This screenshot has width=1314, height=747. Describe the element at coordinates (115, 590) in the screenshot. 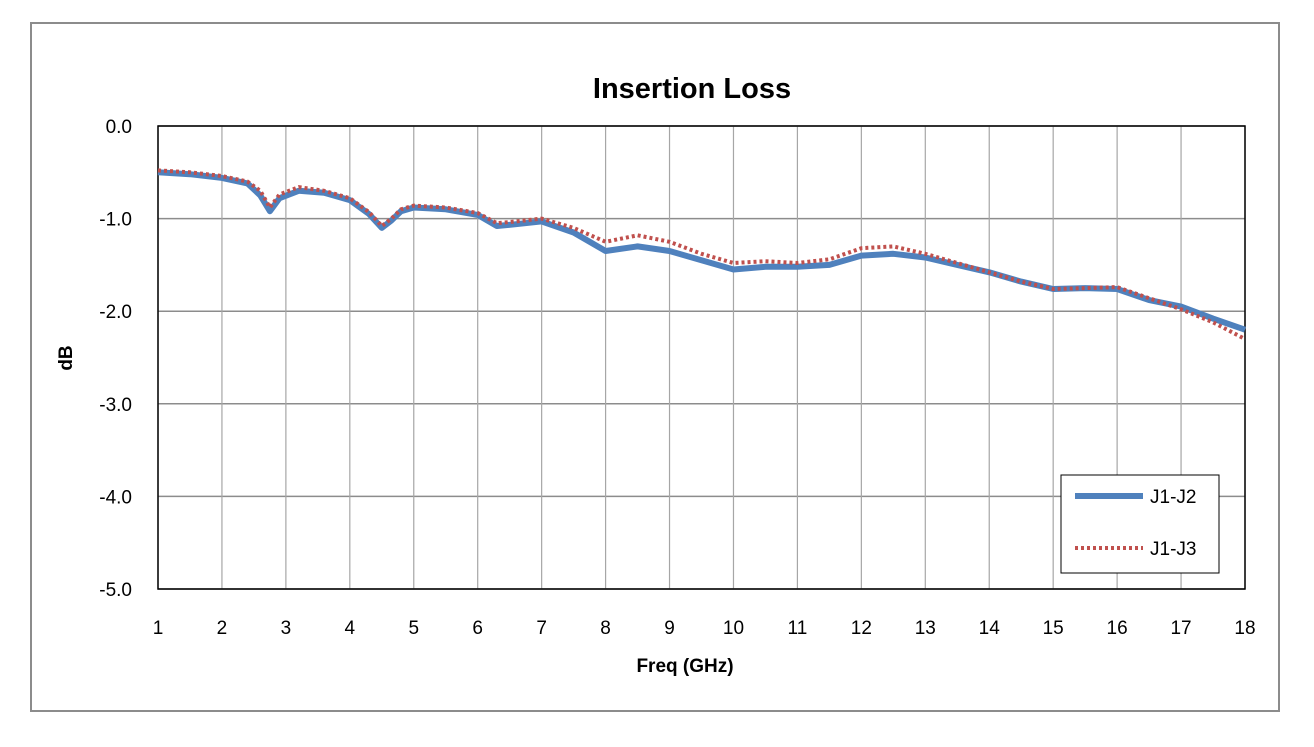

I see `y-tick-label: -5.0` at that location.